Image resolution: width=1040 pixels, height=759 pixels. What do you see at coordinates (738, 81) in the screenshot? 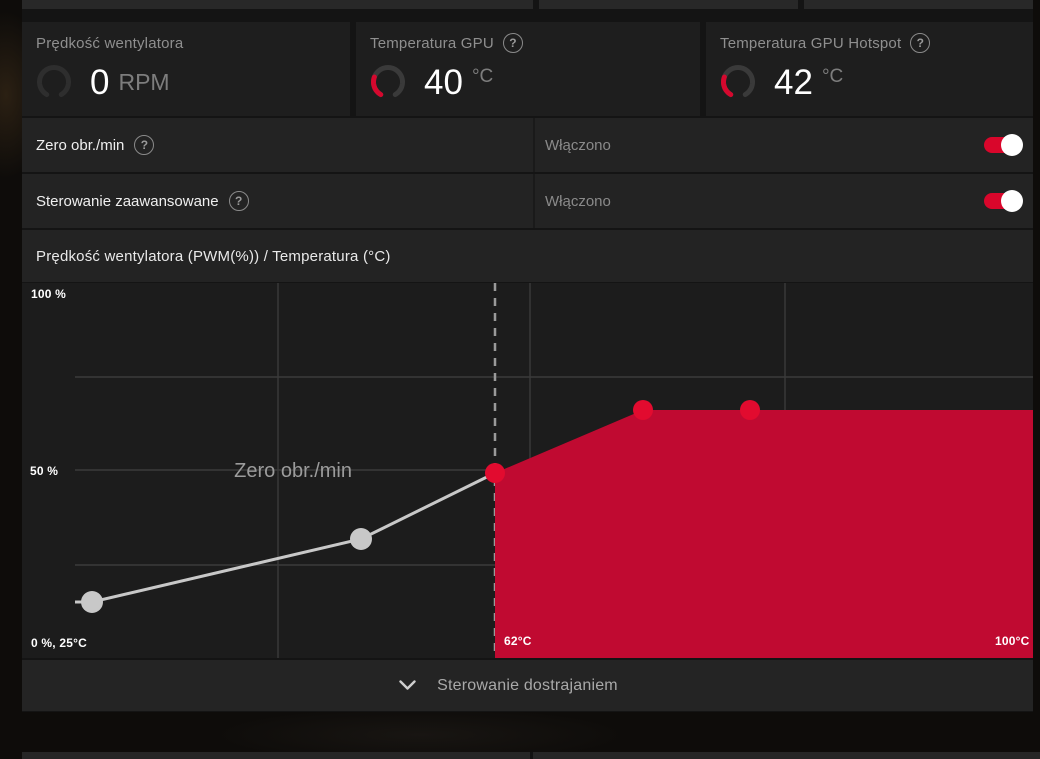
I see `gpu-hotspot-gauge-icon` at bounding box center [738, 81].